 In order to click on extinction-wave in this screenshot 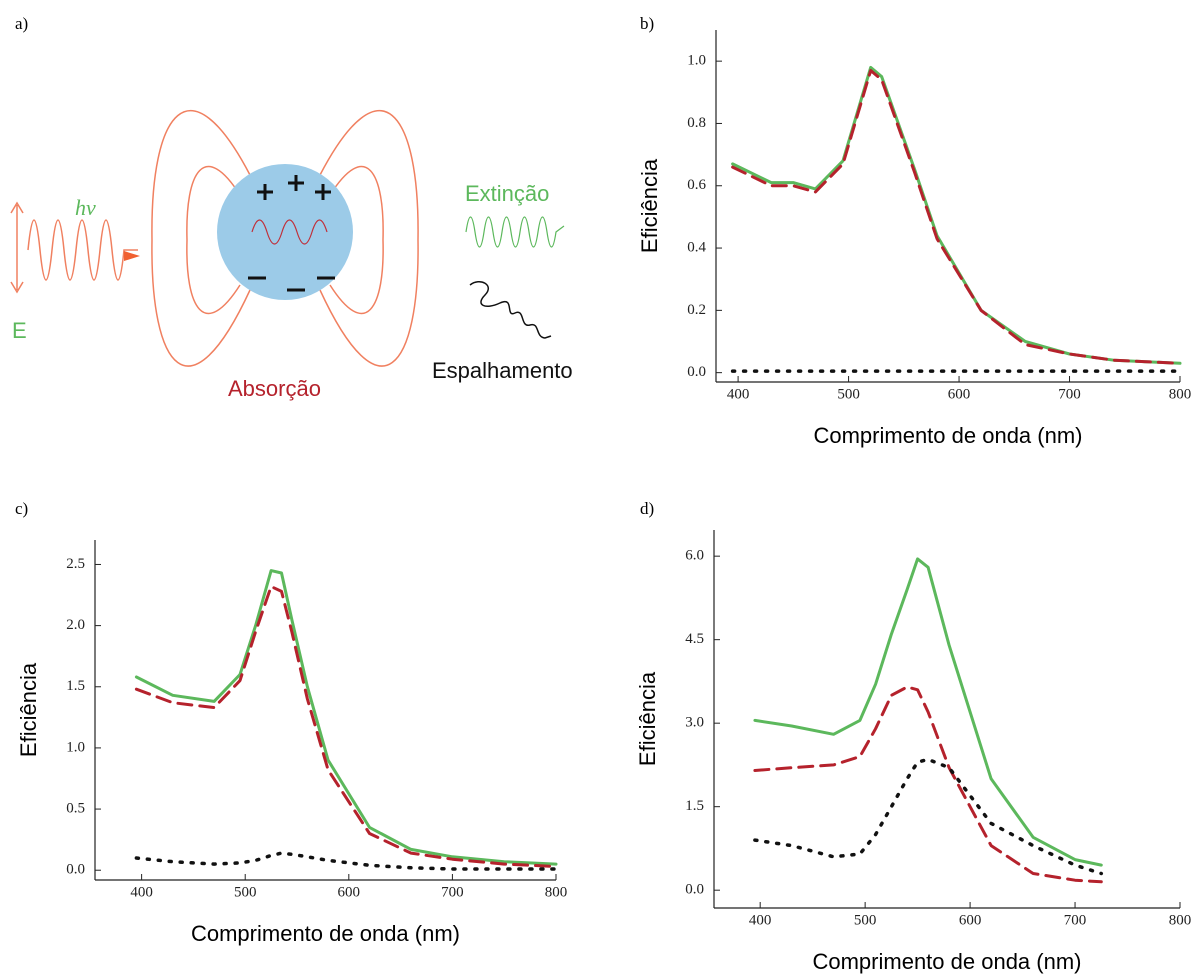, I will do `click(515, 232)`.